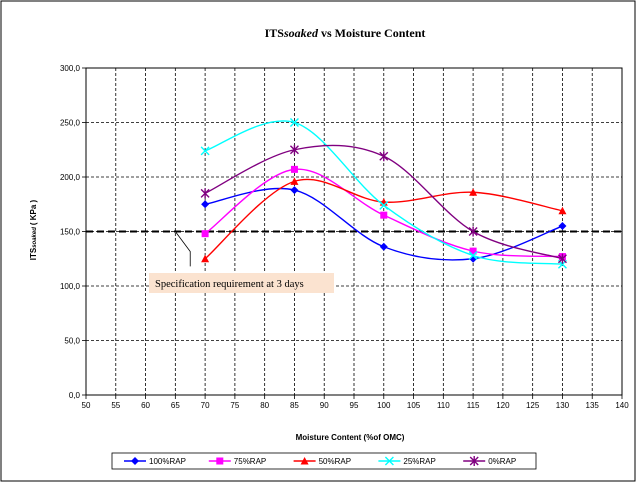  What do you see at coordinates (443, 405) in the screenshot?
I see `x-tick-label: 110` at bounding box center [443, 405].